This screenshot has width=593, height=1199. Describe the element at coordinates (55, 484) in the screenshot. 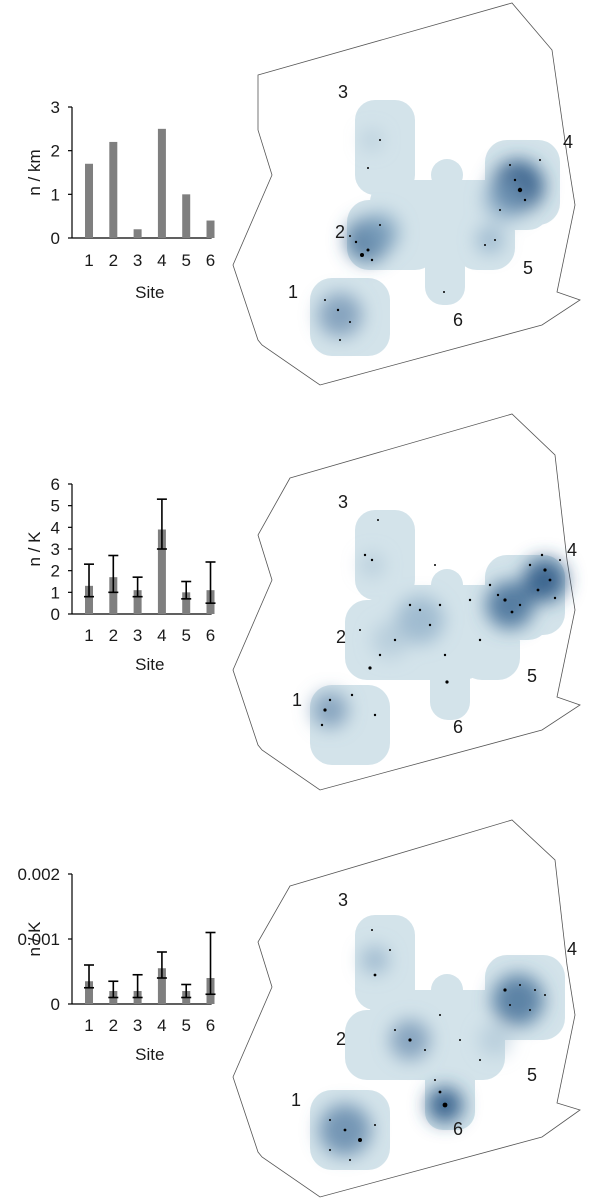

I see `y-tick-label: 6` at that location.